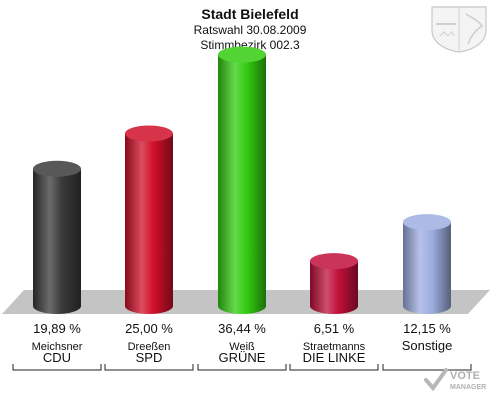 This screenshot has height=400, width=500. What do you see at coordinates (468, 387) in the screenshot?
I see `watermark-line2: MANAGER` at bounding box center [468, 387].